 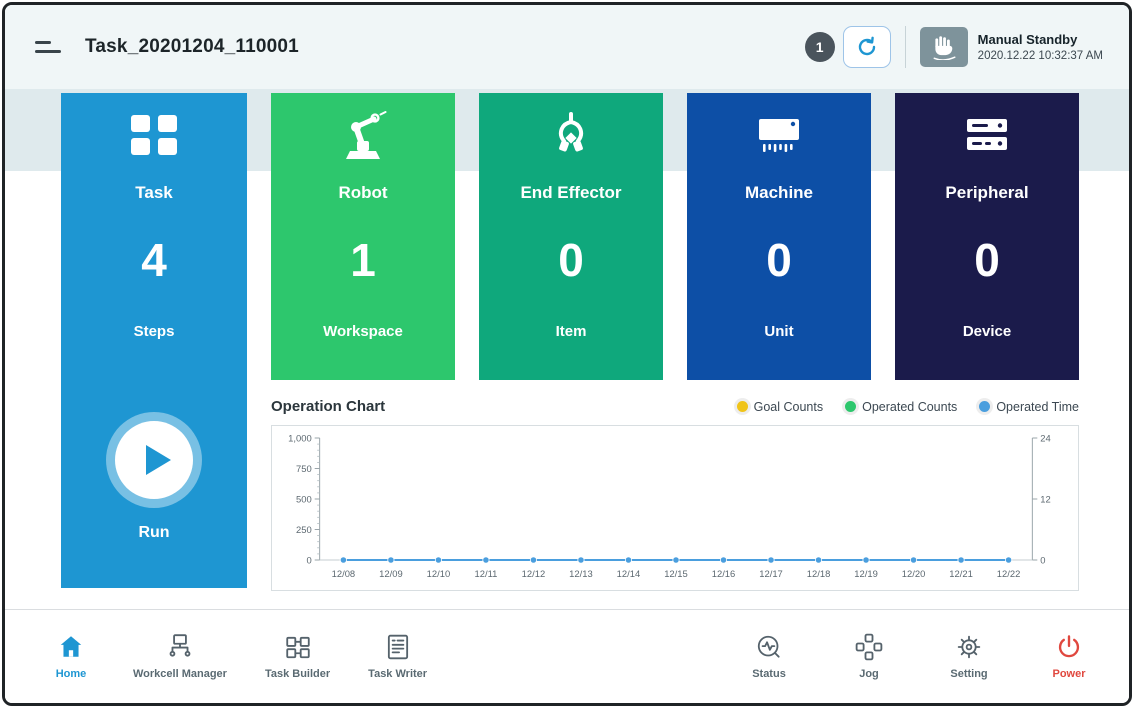 I want to click on nav-label: Workcell Manager, so click(x=180, y=674).